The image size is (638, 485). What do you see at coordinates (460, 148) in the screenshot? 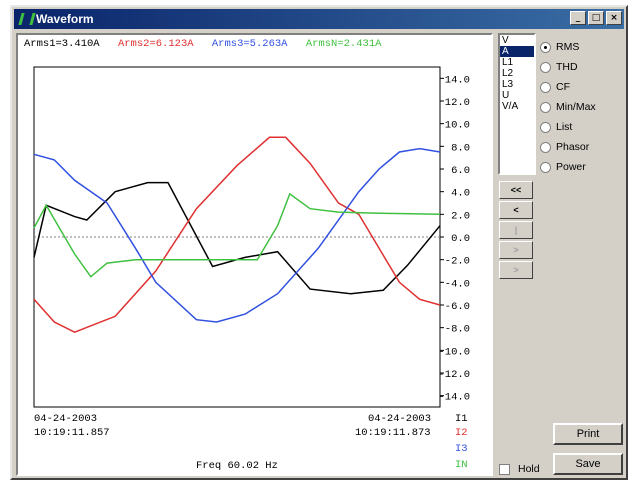
I see `y-tick-label: 8.0` at bounding box center [460, 148].